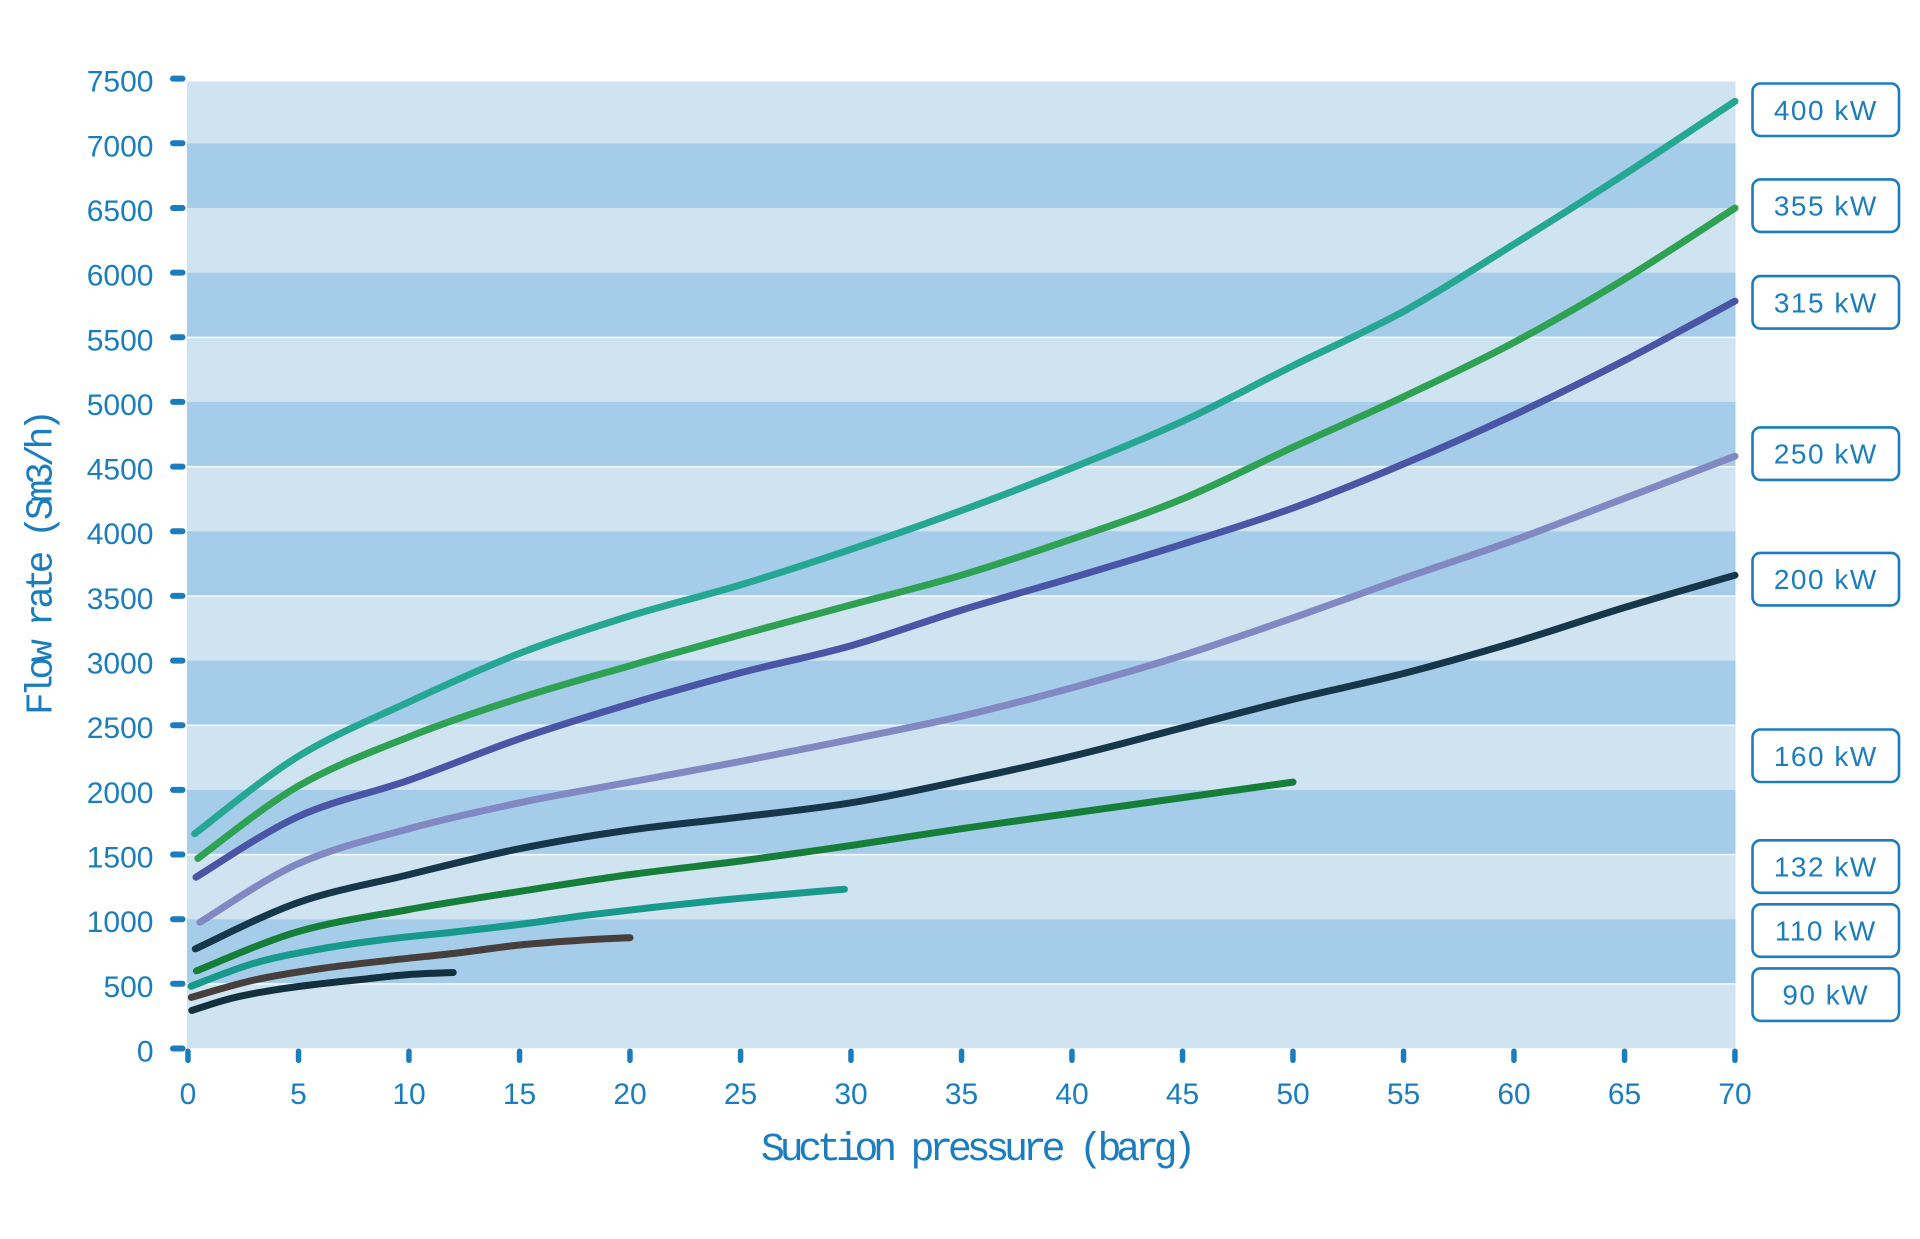 The height and width of the screenshot is (1239, 1920). Describe the element at coordinates (629, 1094) in the screenshot. I see `svg-text: 20` at that location.